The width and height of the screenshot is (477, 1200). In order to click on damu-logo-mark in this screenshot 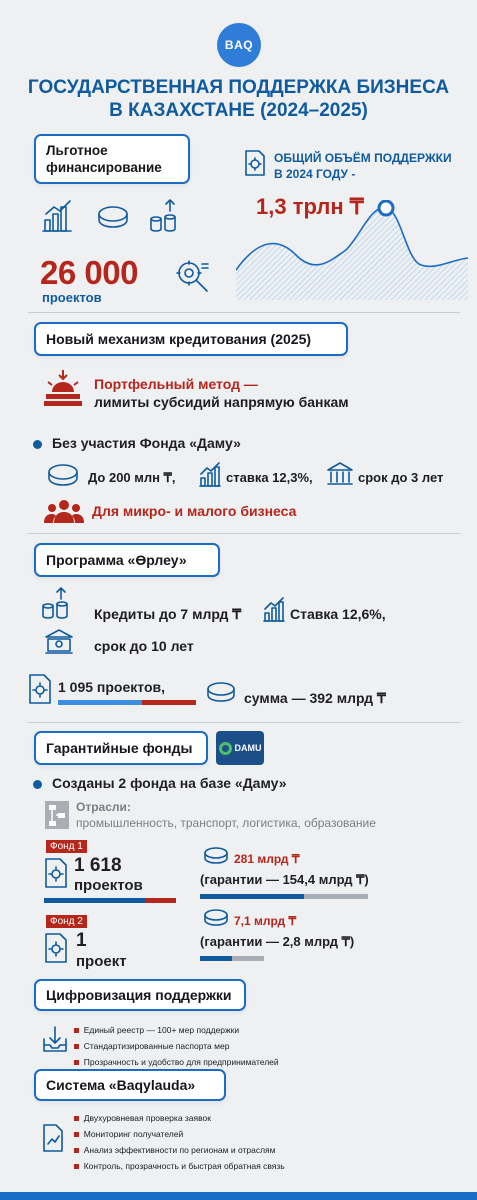, I will do `click(225, 748)`.